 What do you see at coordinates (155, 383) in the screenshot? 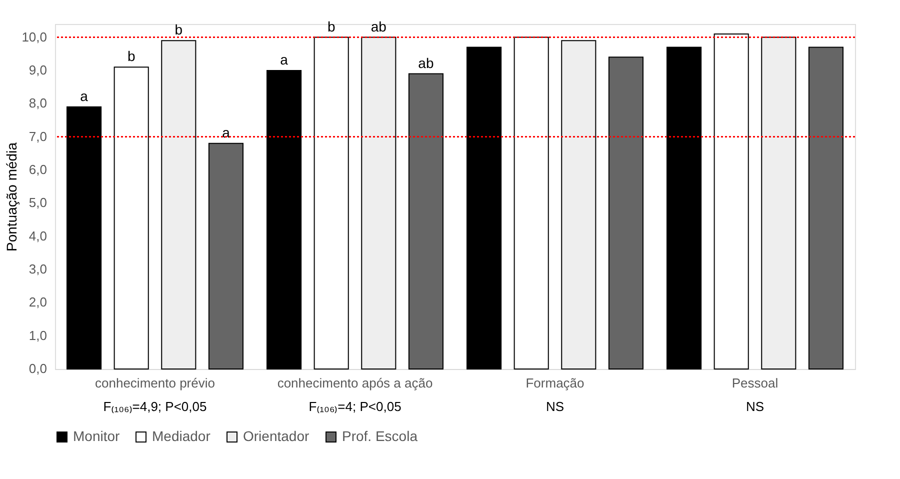
I see `x-tick-label: conhecimento prévio` at bounding box center [155, 383].